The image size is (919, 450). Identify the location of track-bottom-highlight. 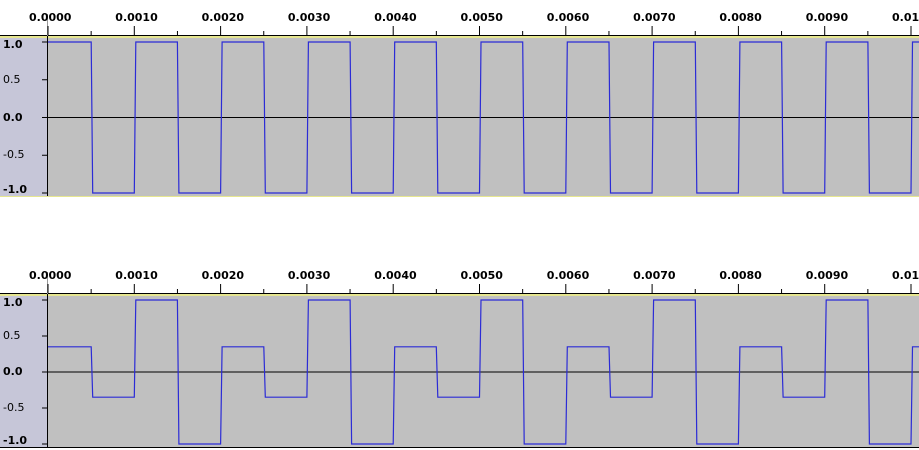
(459, 196).